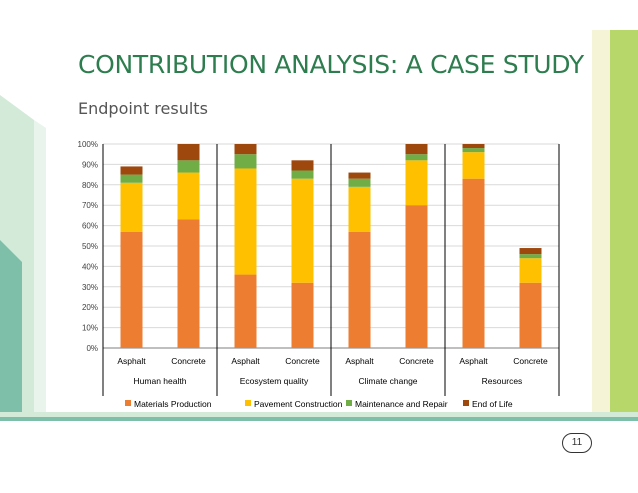  Describe the element at coordinates (319, 457) in the screenshot. I see `footer-area` at that location.